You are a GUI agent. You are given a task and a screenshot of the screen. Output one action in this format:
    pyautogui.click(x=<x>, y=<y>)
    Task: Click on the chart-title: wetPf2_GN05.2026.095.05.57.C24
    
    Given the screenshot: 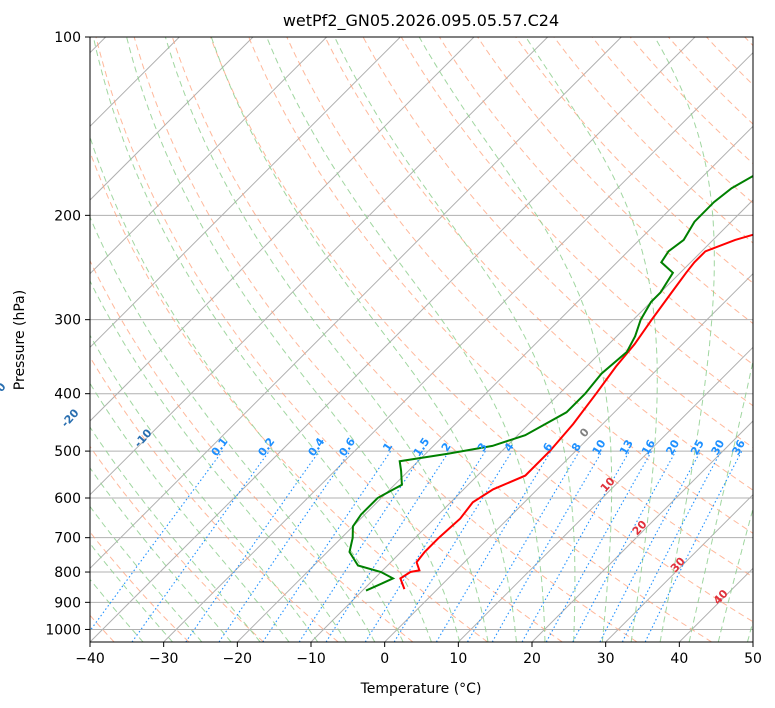 What is the action you would take?
    pyautogui.click(x=421, y=21)
    